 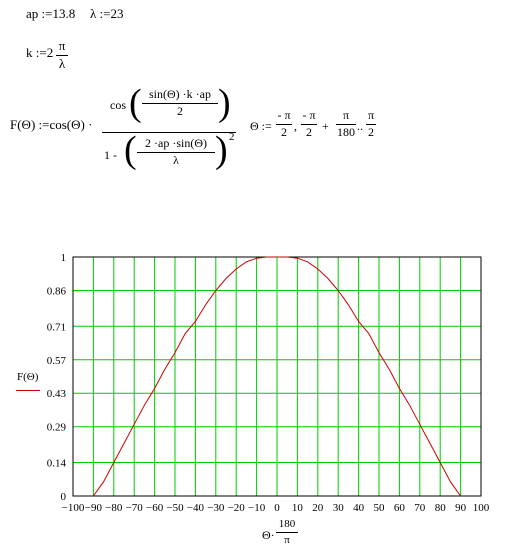 I want to click on x-tick-label: −20, so click(x=237, y=508).